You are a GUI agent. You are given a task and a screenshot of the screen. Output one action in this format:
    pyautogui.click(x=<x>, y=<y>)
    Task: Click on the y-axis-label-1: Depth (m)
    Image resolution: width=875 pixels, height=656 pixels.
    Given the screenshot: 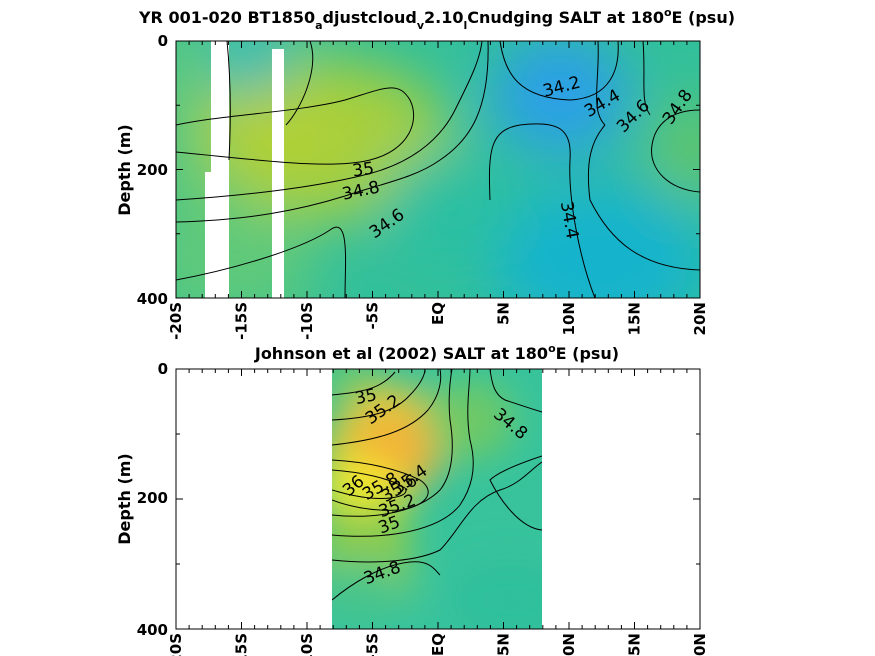 What is the action you would take?
    pyautogui.click(x=124, y=170)
    